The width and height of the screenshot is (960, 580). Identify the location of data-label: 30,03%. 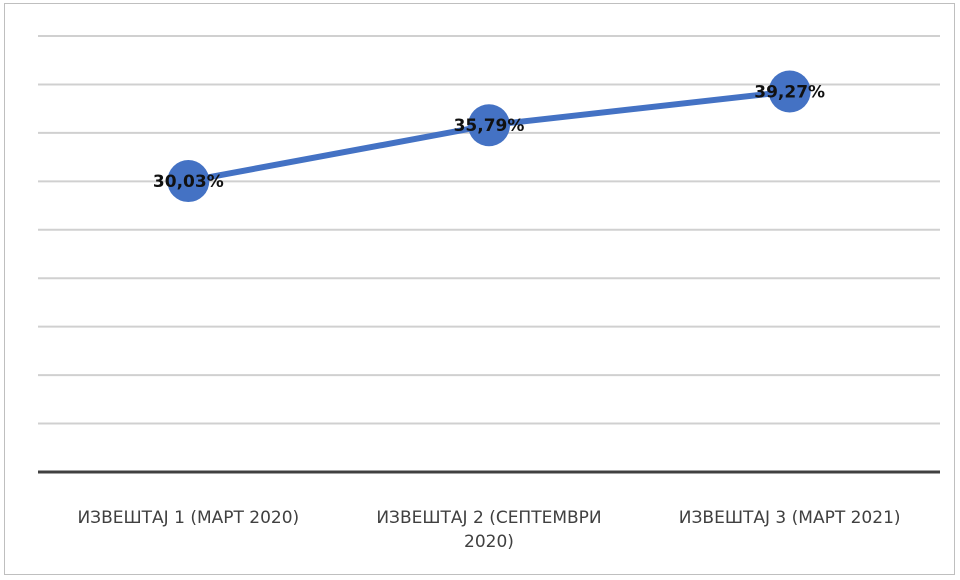
(188, 182).